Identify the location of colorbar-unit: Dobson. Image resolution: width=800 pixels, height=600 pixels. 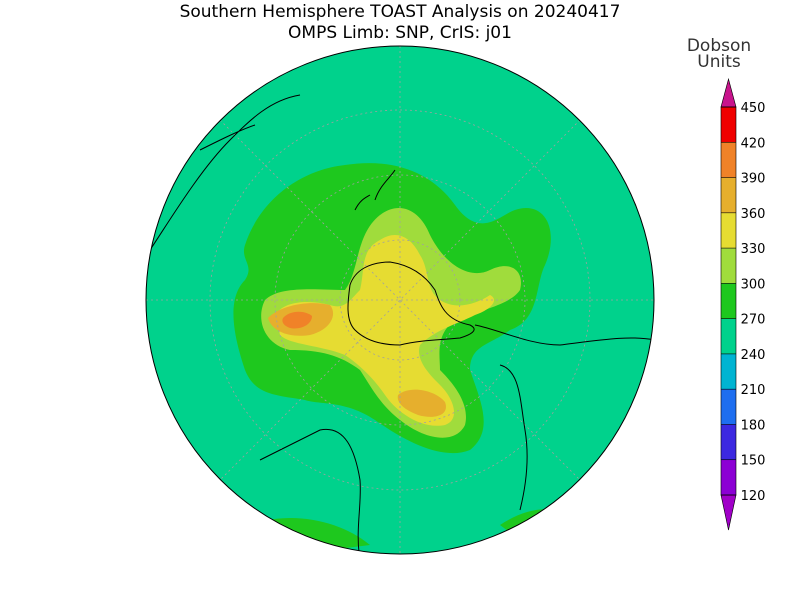
(719, 46).